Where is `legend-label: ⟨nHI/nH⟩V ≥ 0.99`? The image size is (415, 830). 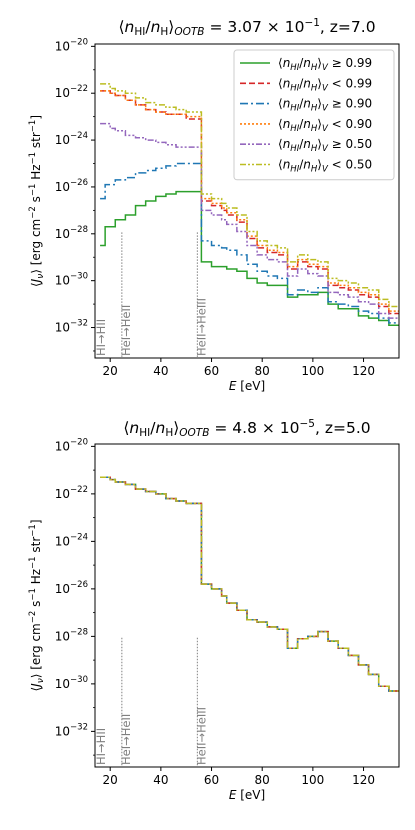 legend-label: ⟨nHI/nH⟩V ≥ 0.99 is located at coordinates (325, 64).